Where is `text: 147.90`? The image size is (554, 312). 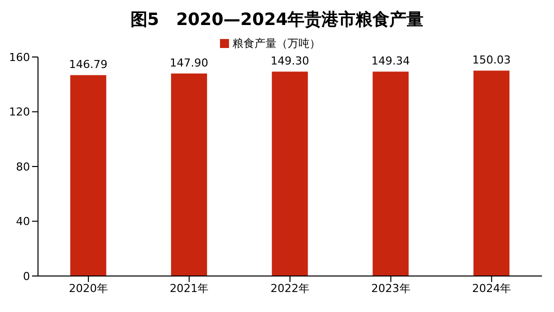 text: 147.90 is located at coordinates (189, 63).